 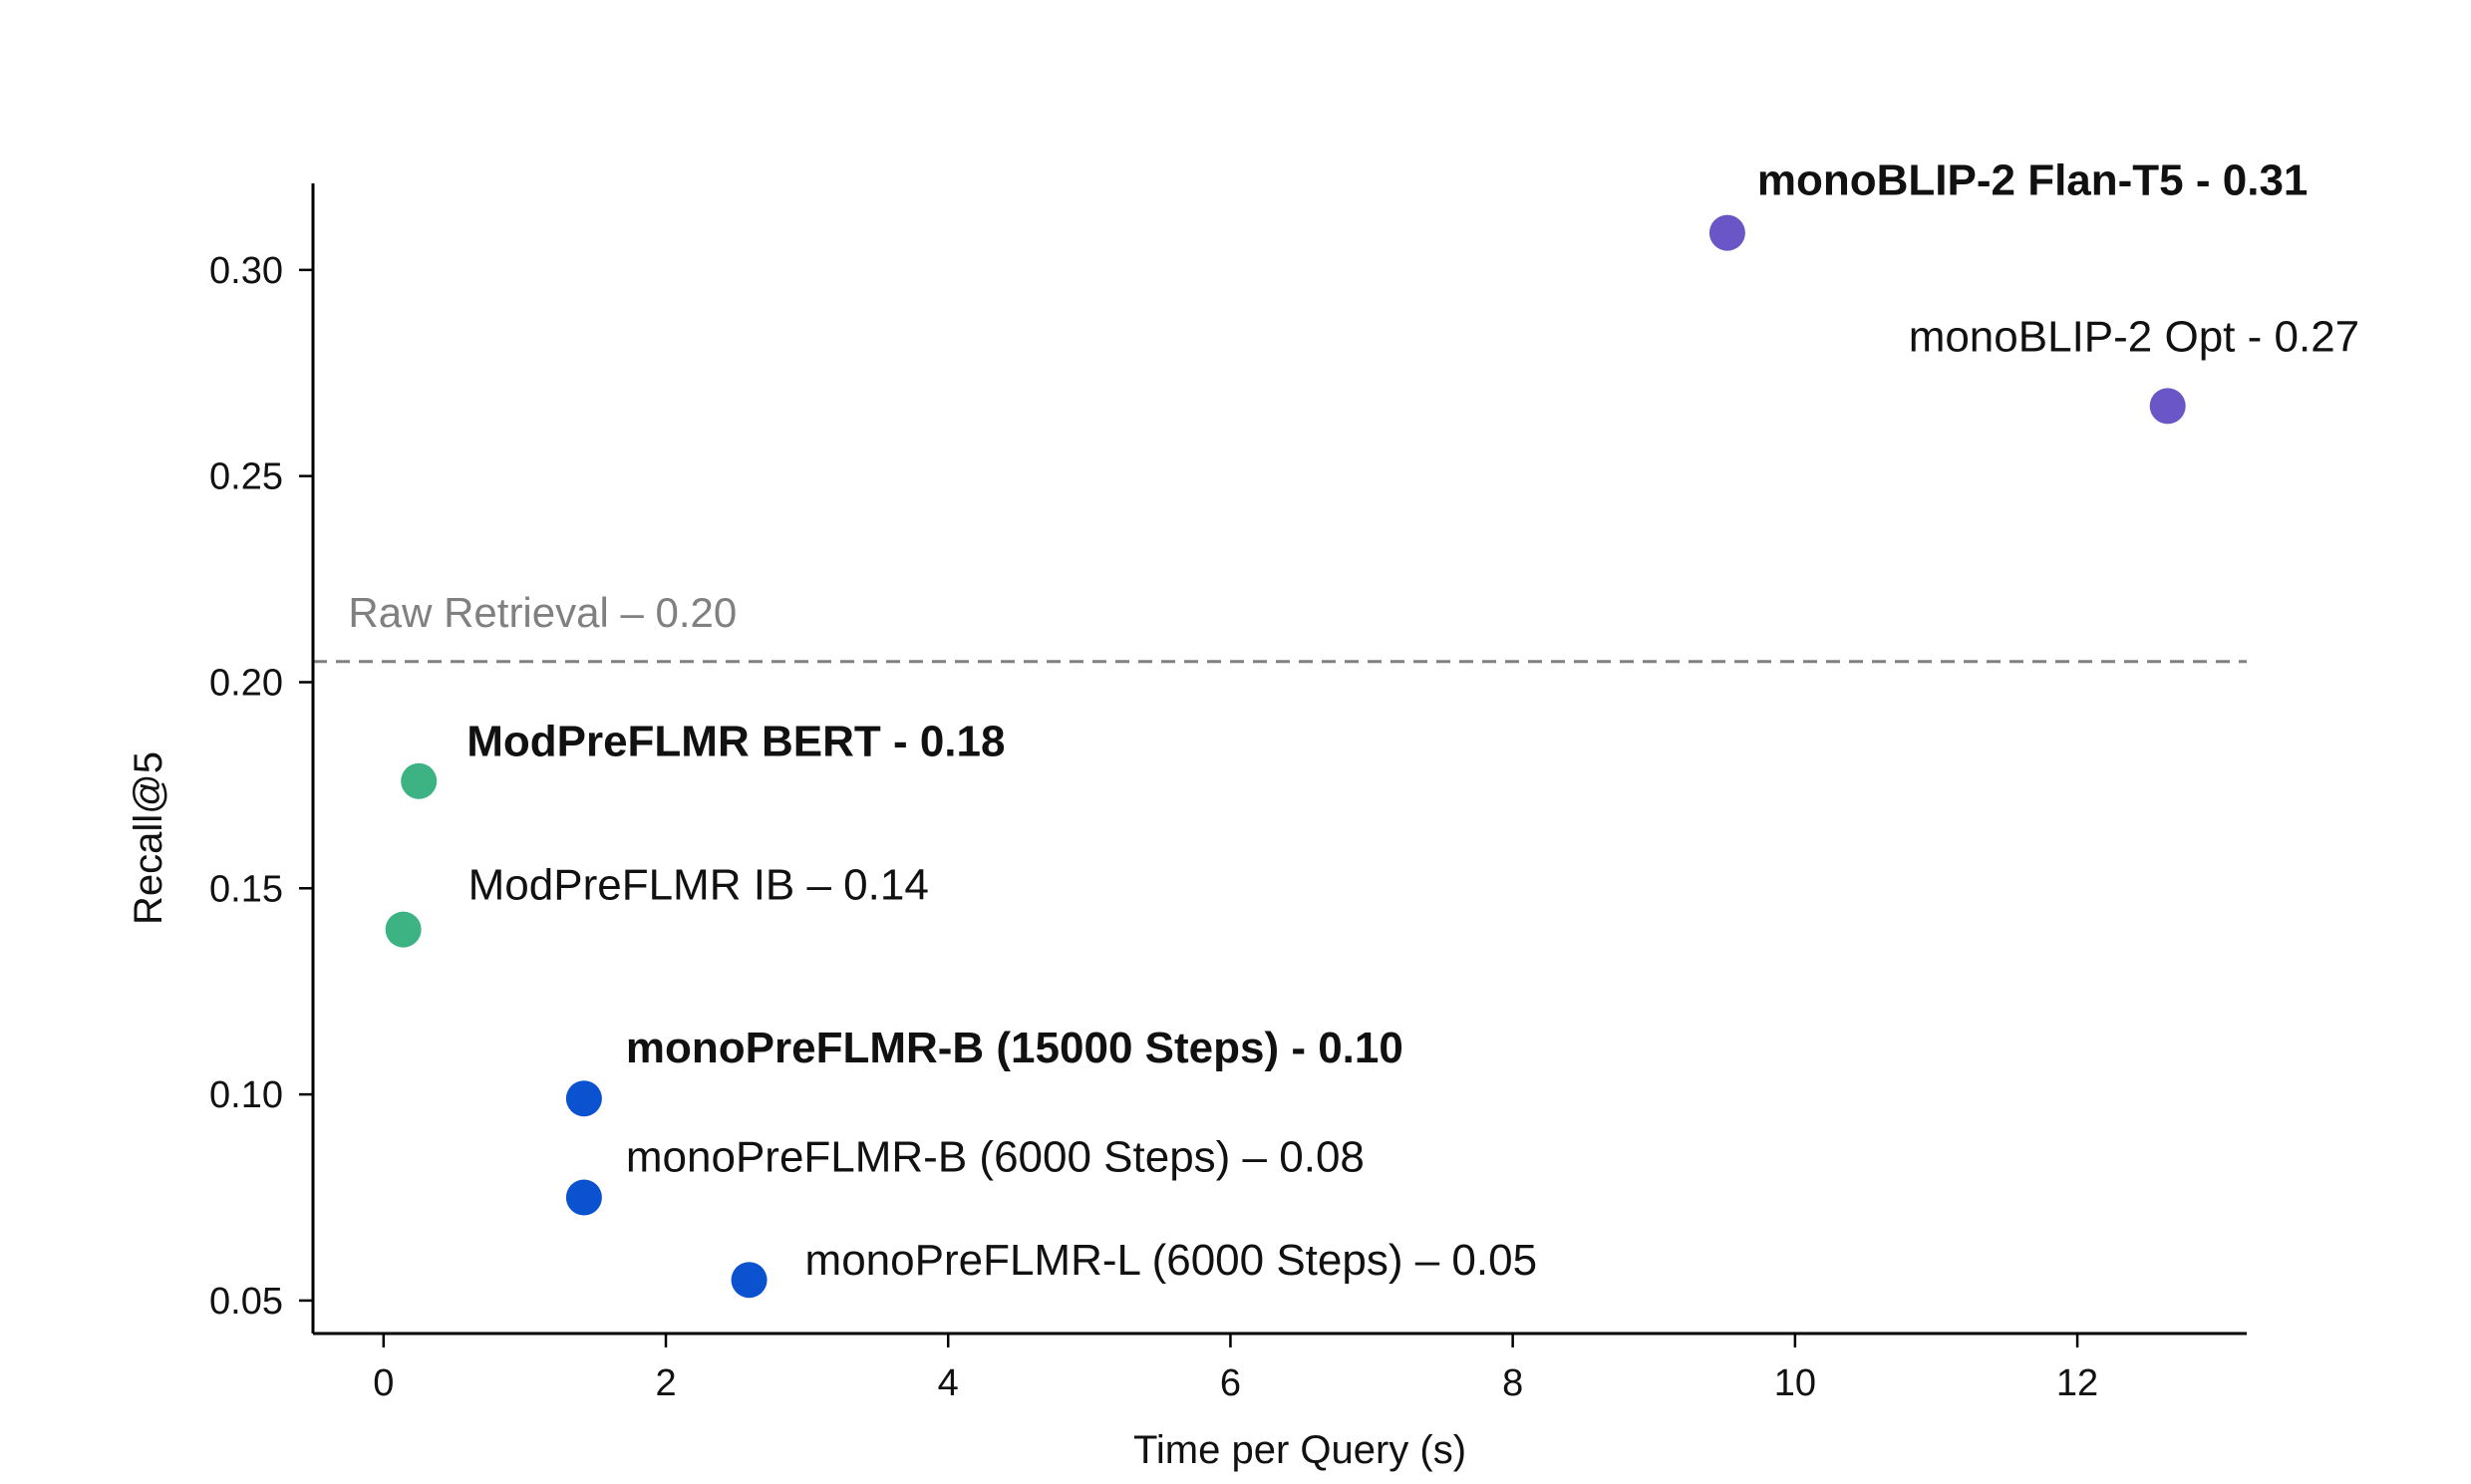 What do you see at coordinates (1014, 1048) in the screenshot?
I see `data-point-label: monoPreFLMR-B (15000 Steps) - 0.10` at bounding box center [1014, 1048].